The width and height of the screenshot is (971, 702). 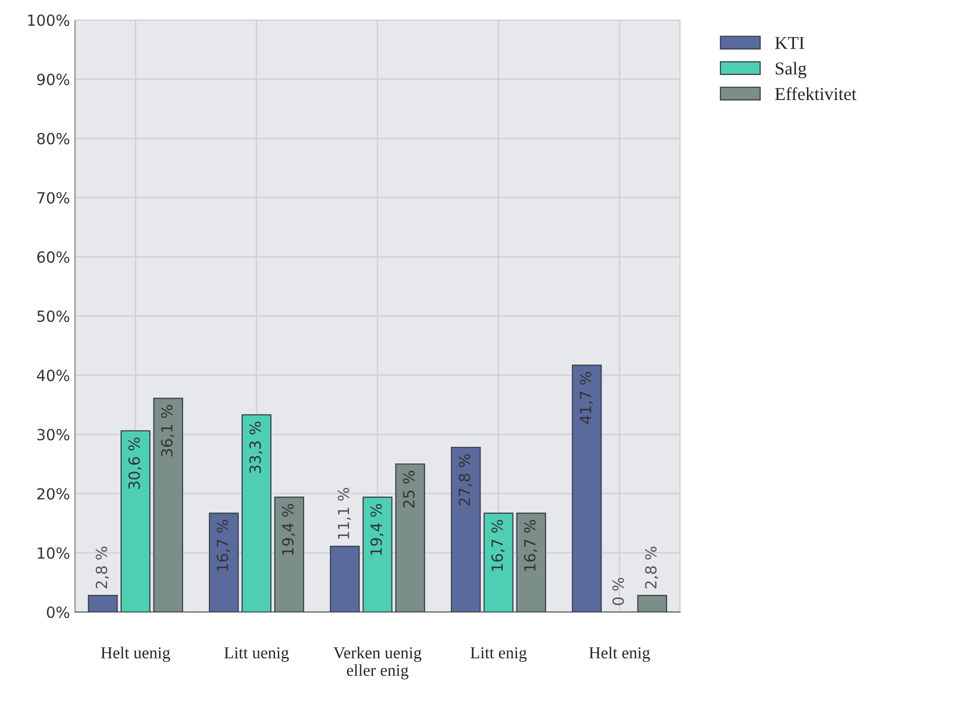 What do you see at coordinates (54, 553) in the screenshot?
I see `y-tick-label: 10%` at bounding box center [54, 553].